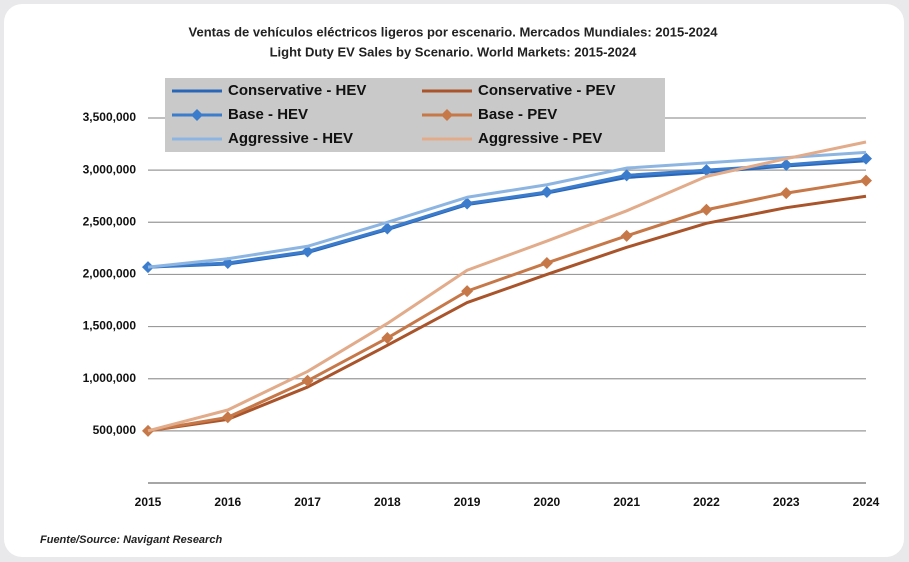  What do you see at coordinates (786, 502) in the screenshot?
I see `x-tick-label: 2023` at bounding box center [786, 502].